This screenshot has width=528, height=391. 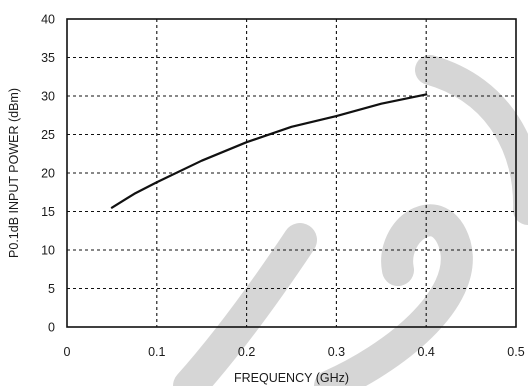 I want to click on x-tick-label: 0.1, so click(x=156, y=352).